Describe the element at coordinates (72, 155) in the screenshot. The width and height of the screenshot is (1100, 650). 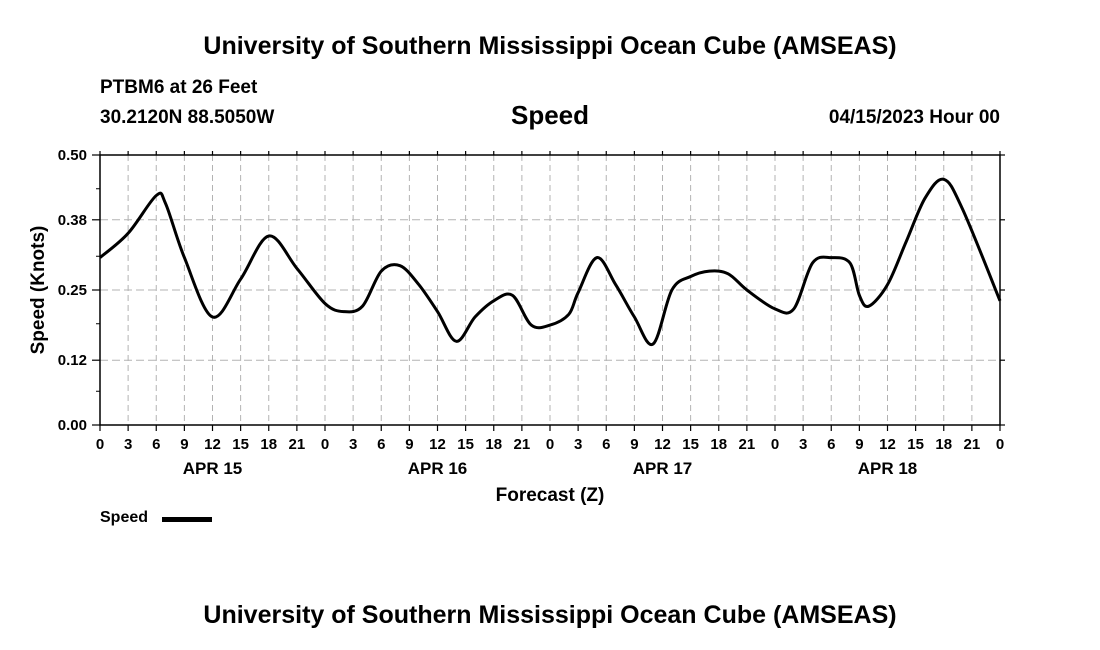
I see `y-tick-label: 0.50` at that location.